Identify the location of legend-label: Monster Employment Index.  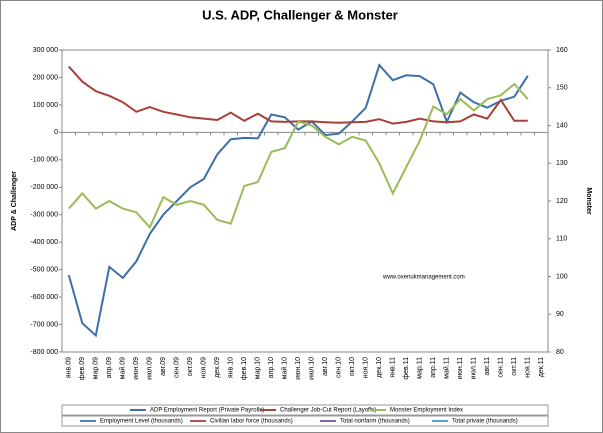
(426, 411).